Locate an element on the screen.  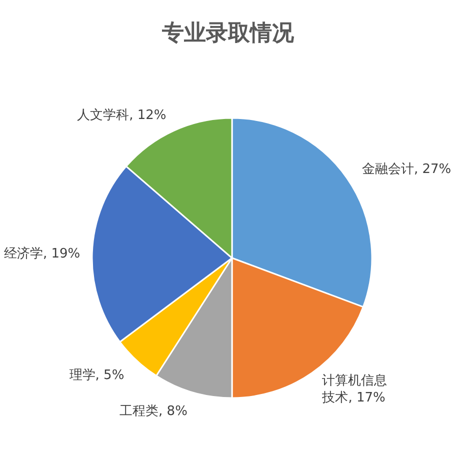
slice-label: 经济学, 19% is located at coordinates (42, 254).